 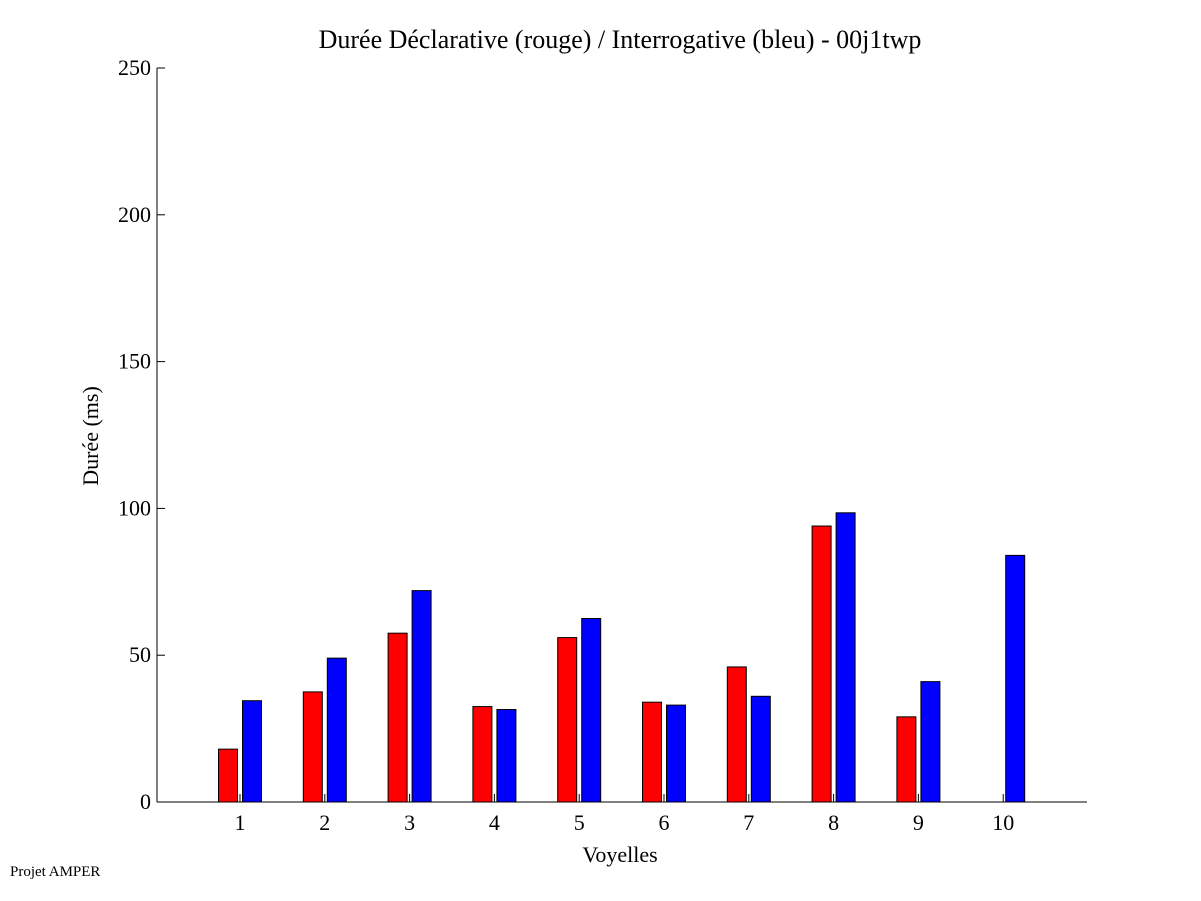 I want to click on x-tick-label: 4, so click(x=494, y=822).